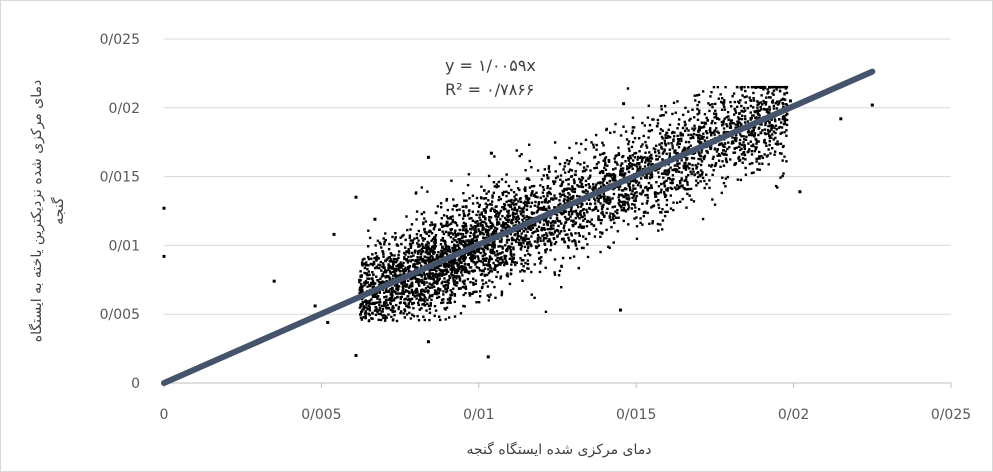  What do you see at coordinates (558, 449) in the screenshot?
I see `x-axis-title: دمای مرکزی شده ایستگاه گنجه` at bounding box center [558, 449].